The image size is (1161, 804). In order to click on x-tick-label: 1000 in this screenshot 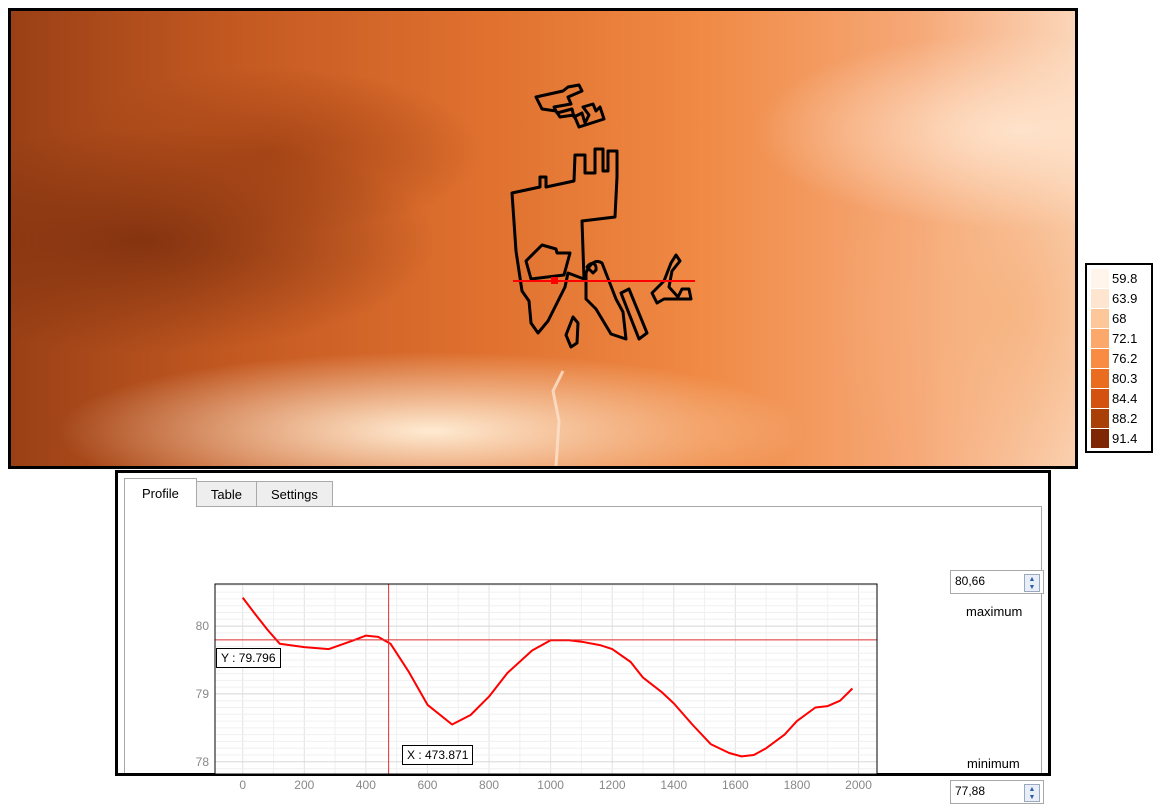, I will do `click(550, 785)`.